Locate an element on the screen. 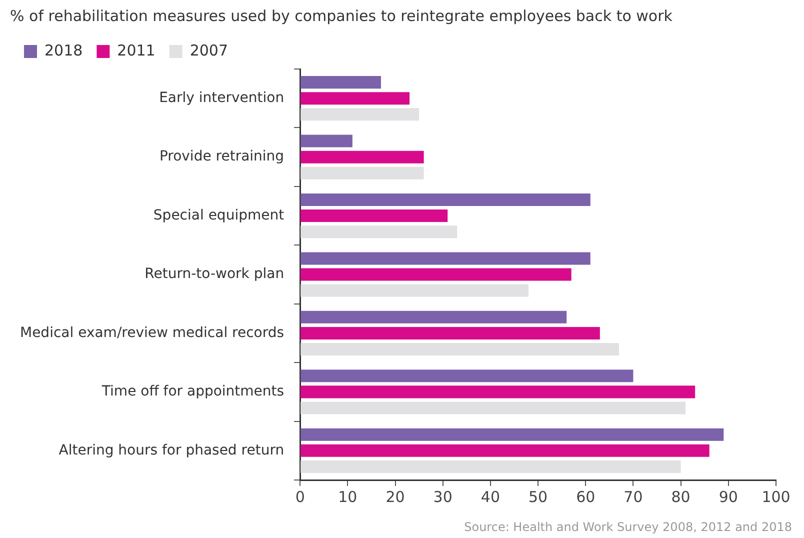 The width and height of the screenshot is (804, 538). x-tick-label: 90 is located at coordinates (728, 497).